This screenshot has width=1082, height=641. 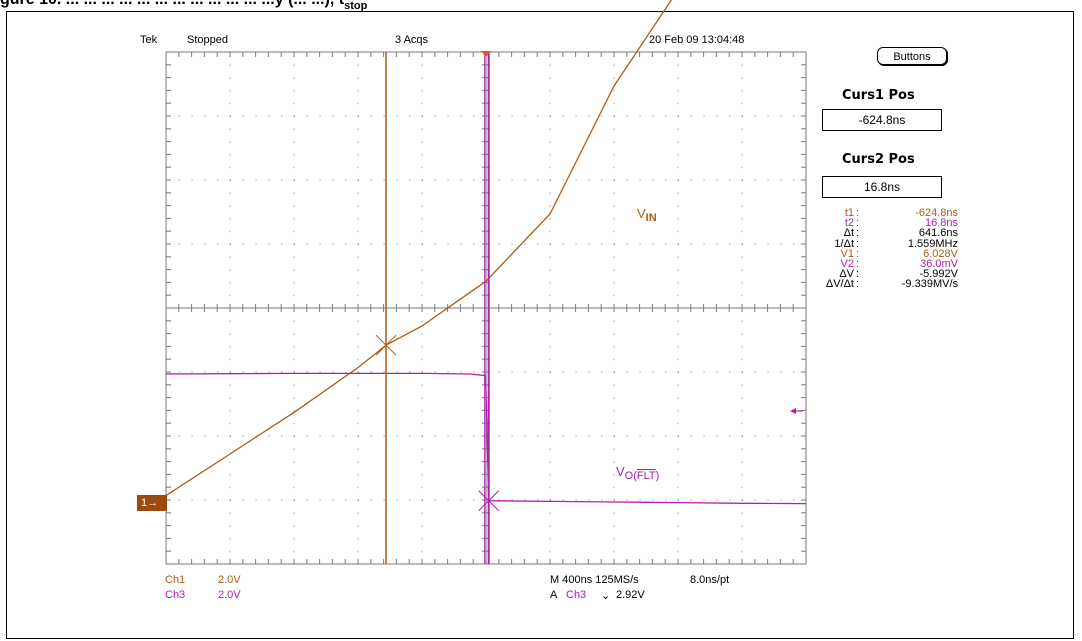 What do you see at coordinates (885, 223) in the screenshot?
I see `readout-row: t2: 16.8ns` at bounding box center [885, 223].